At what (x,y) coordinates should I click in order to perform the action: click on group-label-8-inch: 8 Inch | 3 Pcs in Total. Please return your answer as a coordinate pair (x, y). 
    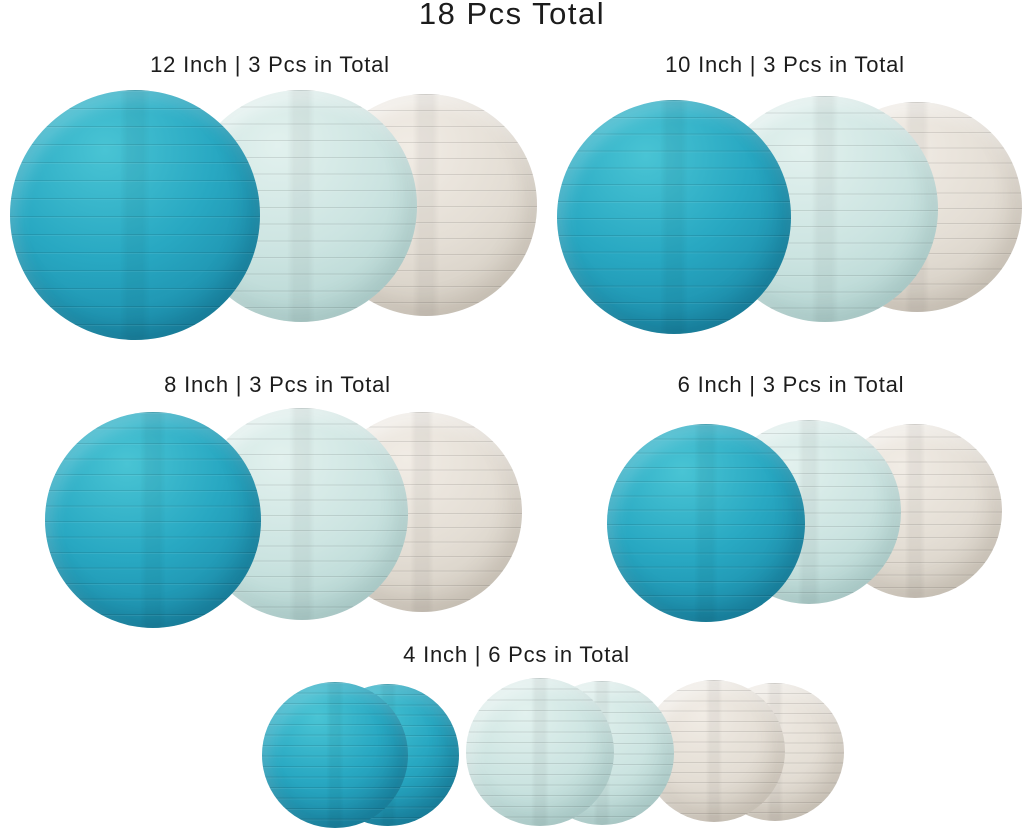
    Looking at the image, I should click on (277, 384).